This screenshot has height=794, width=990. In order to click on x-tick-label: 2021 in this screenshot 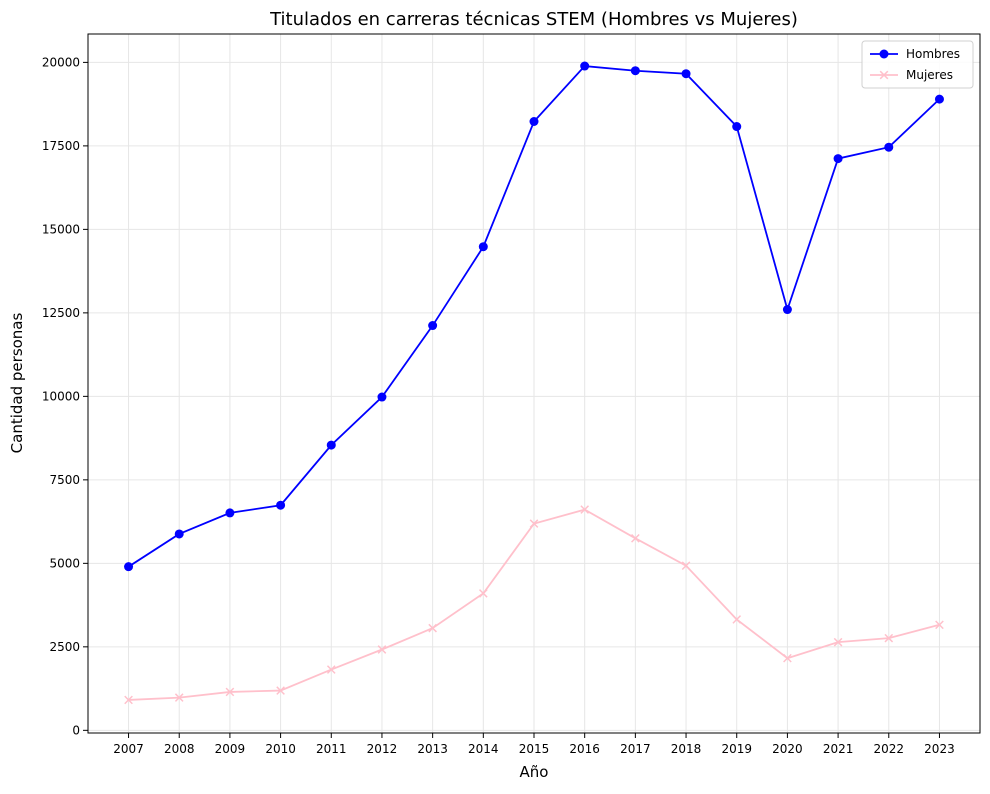, I will do `click(838, 749)`.